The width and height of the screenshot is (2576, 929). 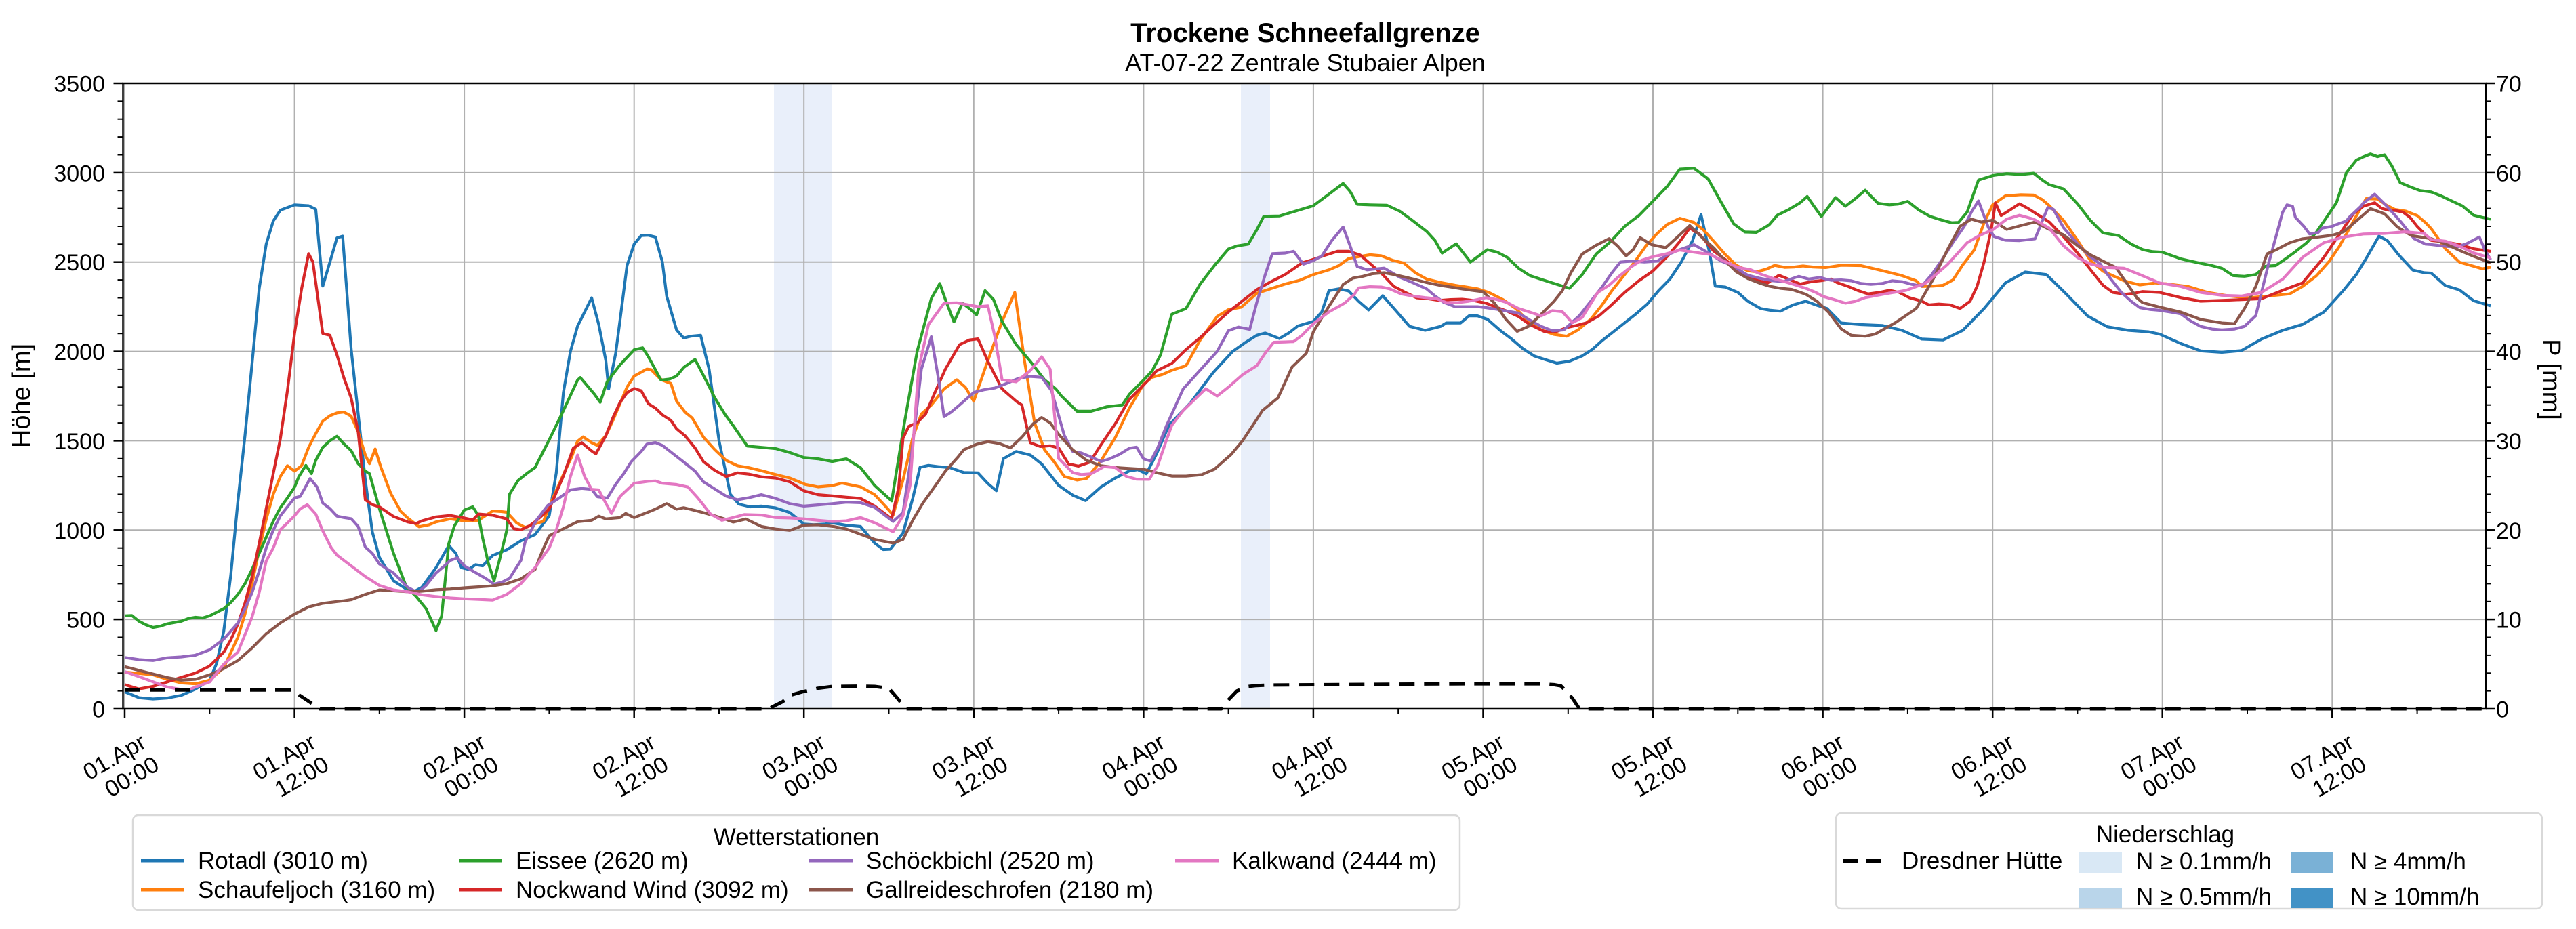 What do you see at coordinates (2509, 85) in the screenshot?
I see `svg-text: 70` at bounding box center [2509, 85].